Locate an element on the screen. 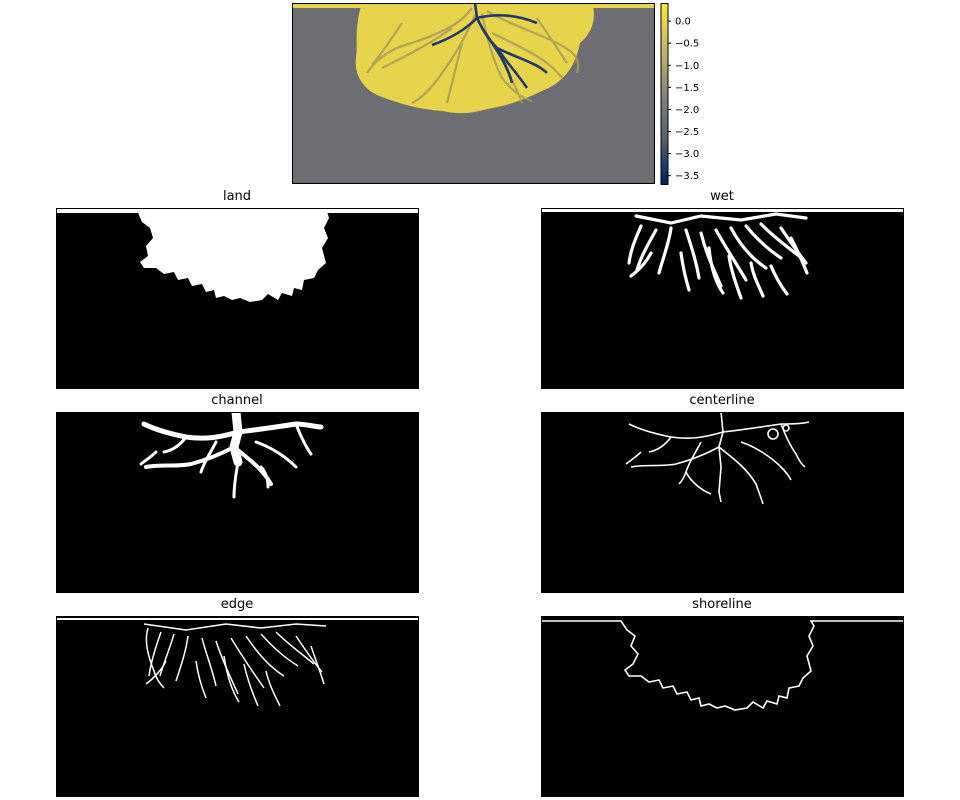 The height and width of the screenshot is (800, 960). panel-title-channel: channel is located at coordinates (237, 400).